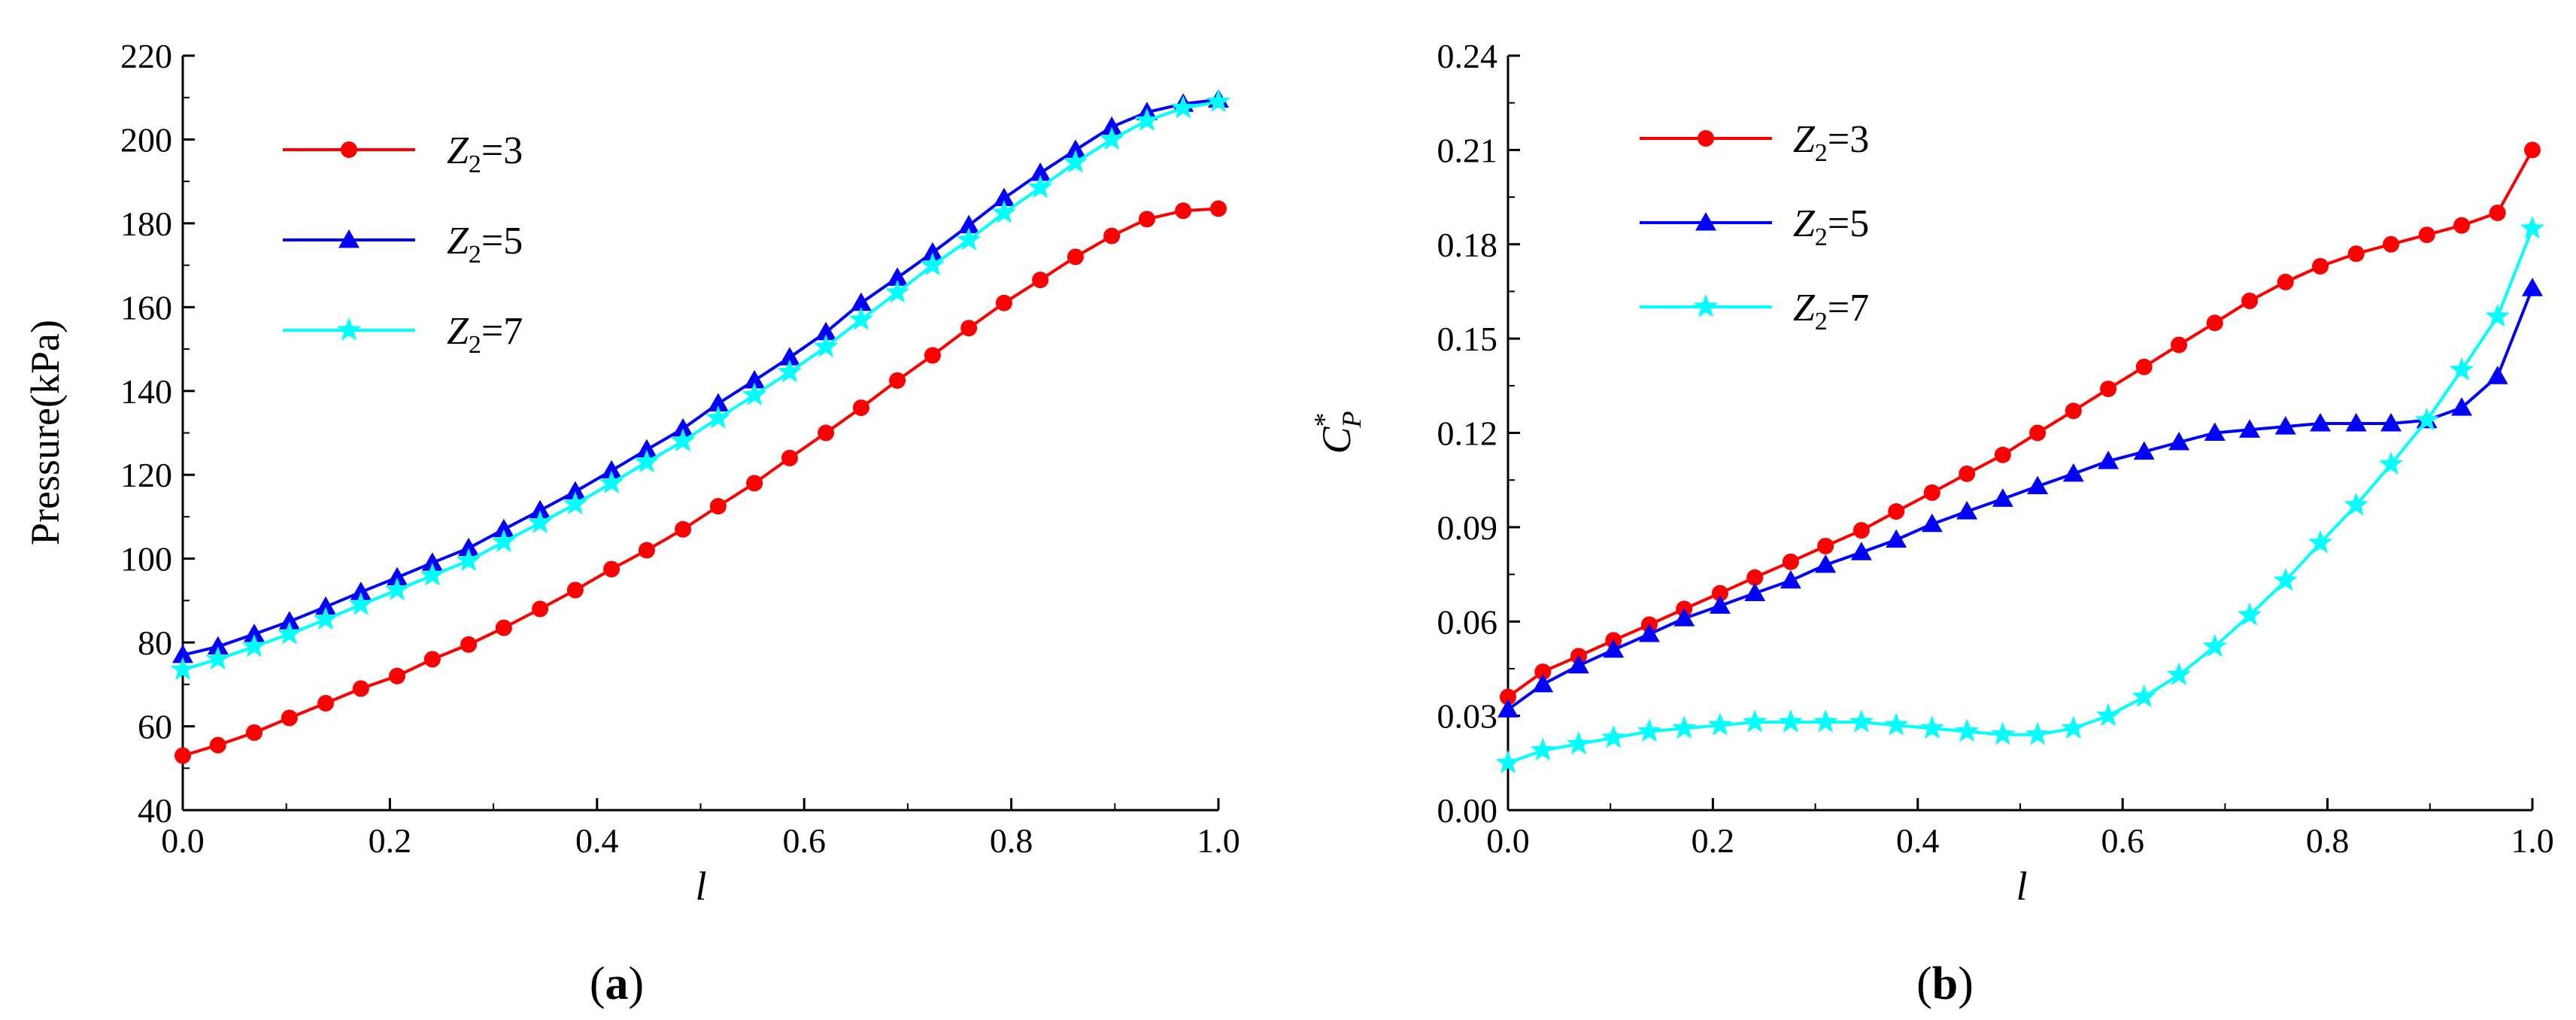 The width and height of the screenshot is (2576, 1020). What do you see at coordinates (403, 244) in the screenshot?
I see `legend-entry-Z2=5: Z2=5` at bounding box center [403, 244].